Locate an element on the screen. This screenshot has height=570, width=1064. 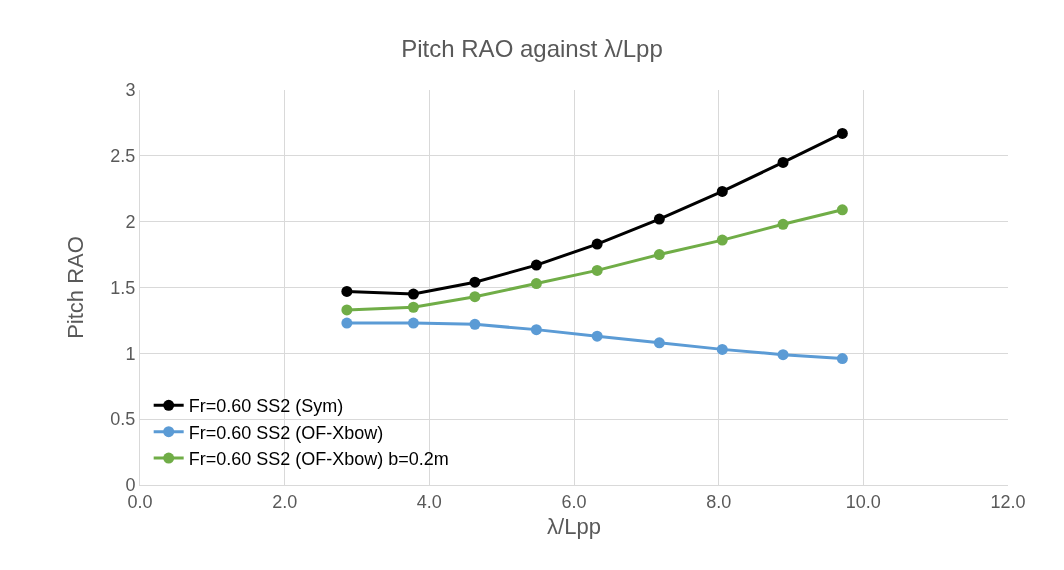
y-tick-label: 2.5 is located at coordinates (123, 156).